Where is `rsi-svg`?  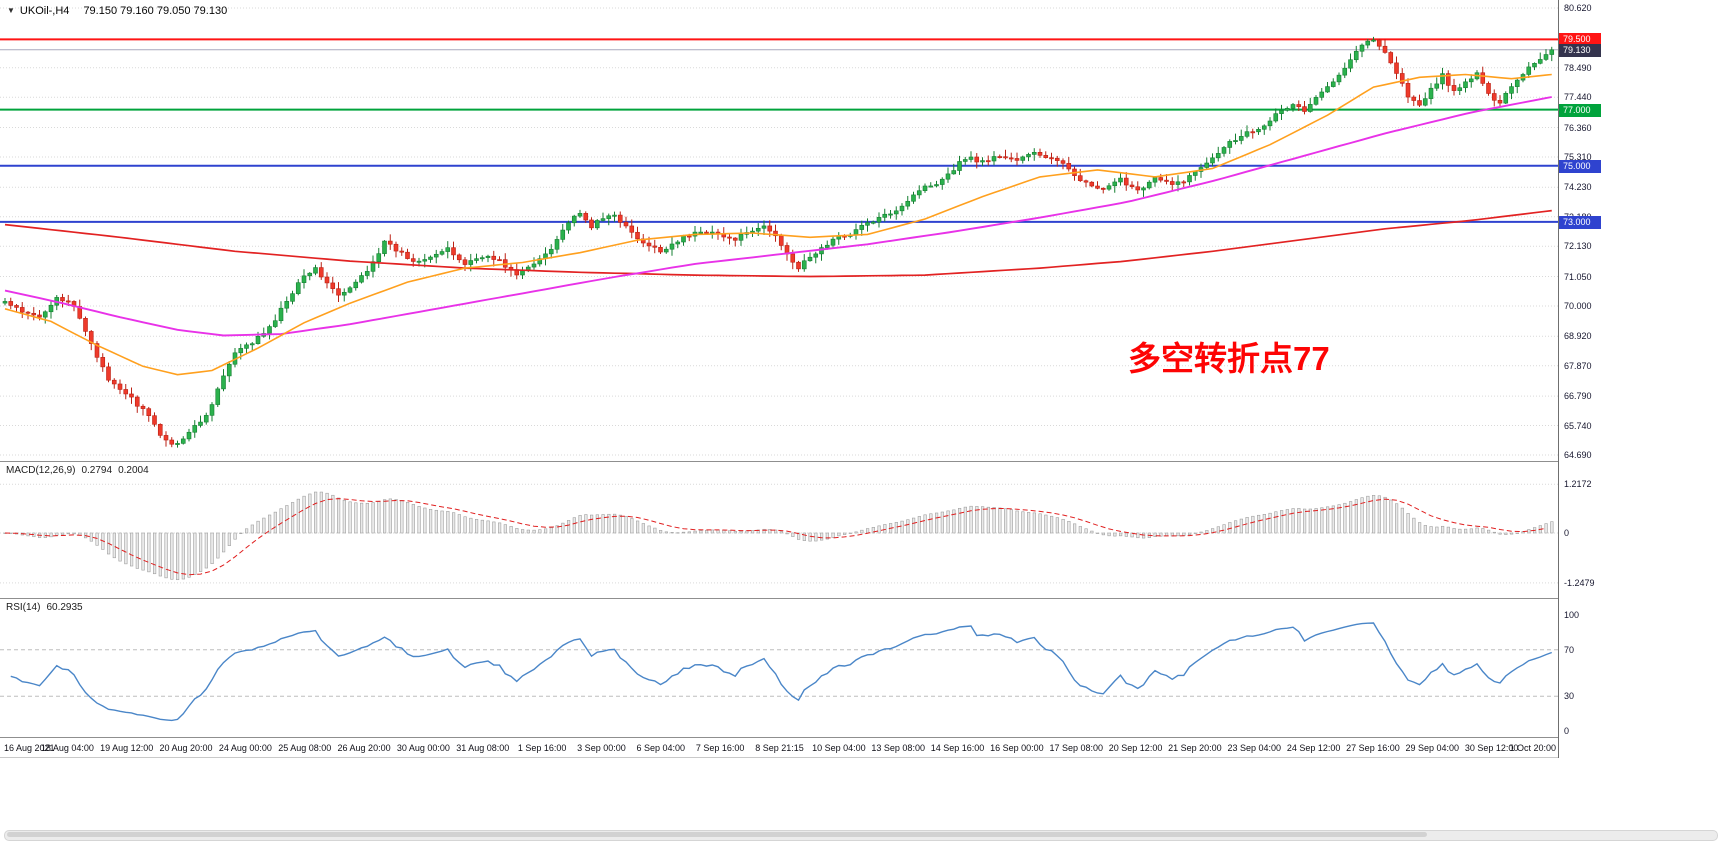
rsi-svg is located at coordinates (779, 672).